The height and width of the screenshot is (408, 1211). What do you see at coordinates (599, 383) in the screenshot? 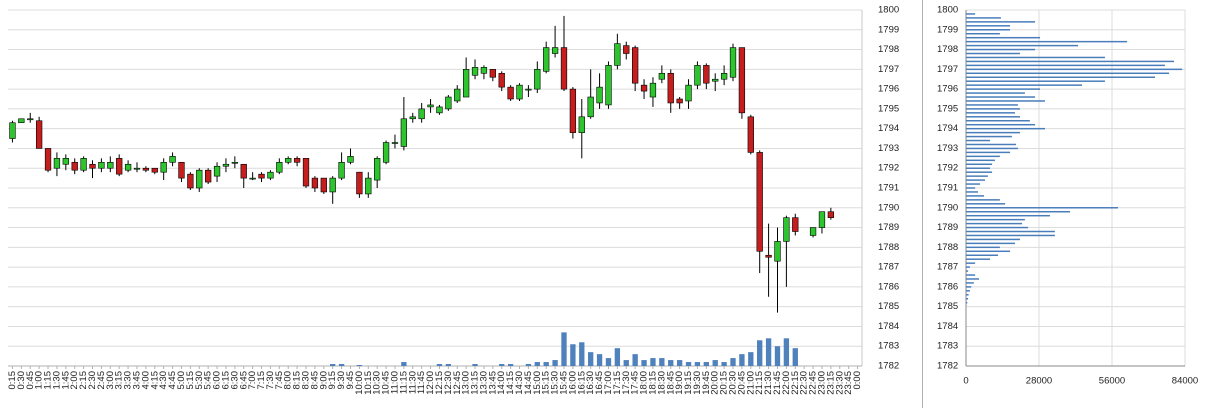
I see `x-tick-label: 16:45` at bounding box center [599, 383].